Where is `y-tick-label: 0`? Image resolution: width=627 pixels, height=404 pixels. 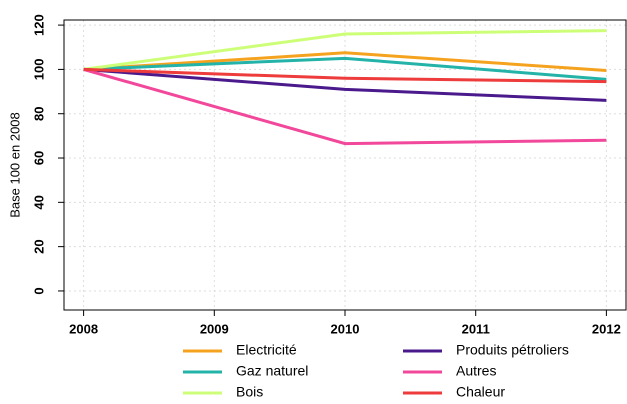
y-tick-label: 0 is located at coordinates (38, 290).